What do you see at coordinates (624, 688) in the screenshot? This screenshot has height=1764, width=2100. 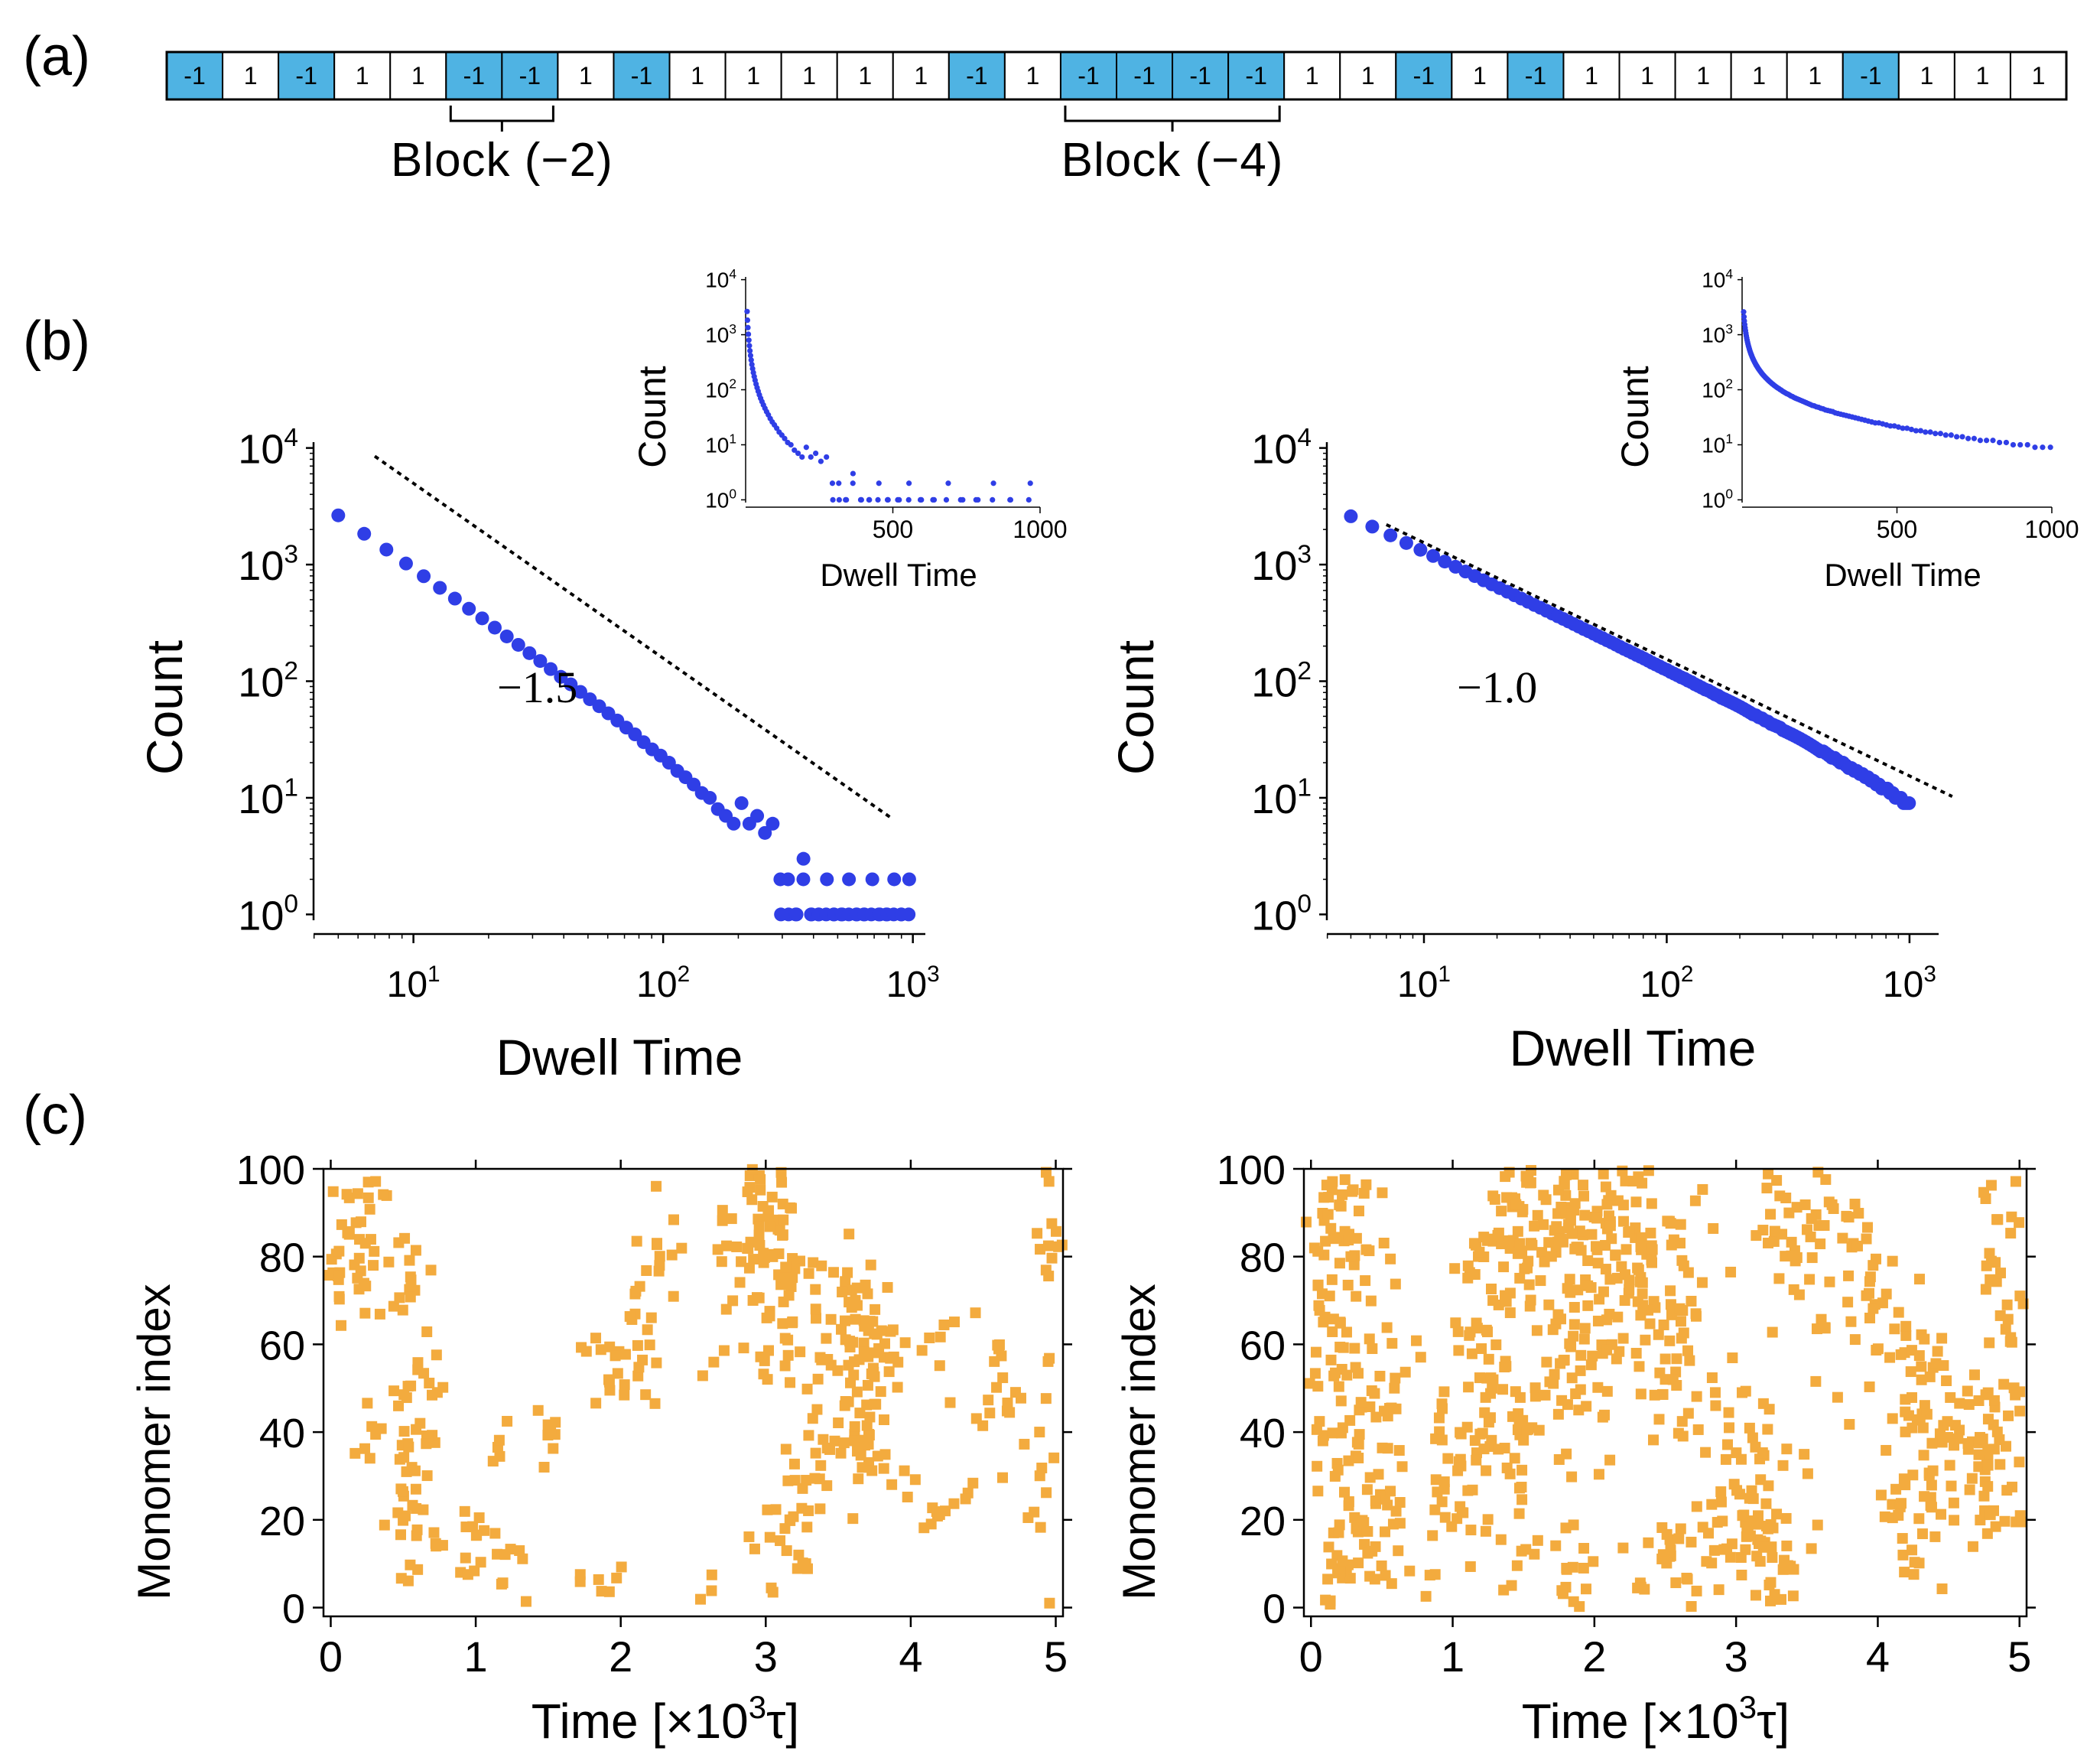 I see `dwell-left-points` at bounding box center [624, 688].